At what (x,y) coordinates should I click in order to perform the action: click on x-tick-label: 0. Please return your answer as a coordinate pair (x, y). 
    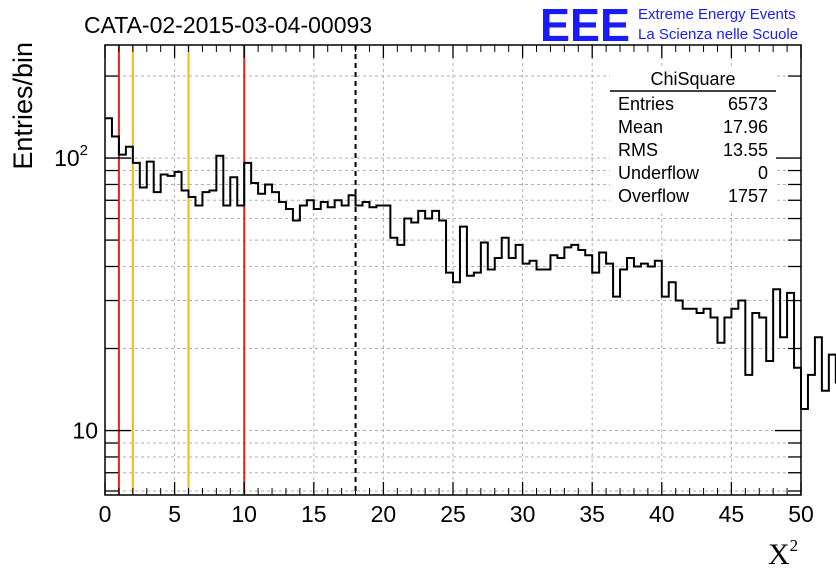
    Looking at the image, I should click on (105, 514).